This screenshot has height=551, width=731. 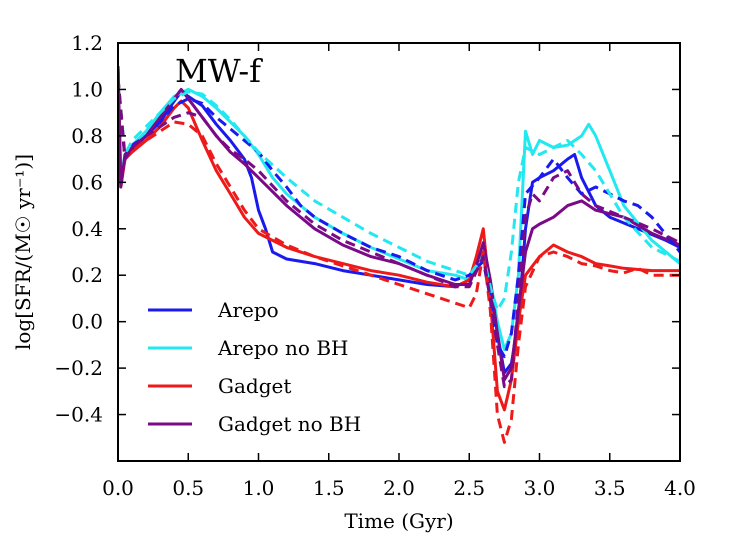 What do you see at coordinates (282, 348) in the screenshot?
I see `legend-label: Arepo no BH` at bounding box center [282, 348].